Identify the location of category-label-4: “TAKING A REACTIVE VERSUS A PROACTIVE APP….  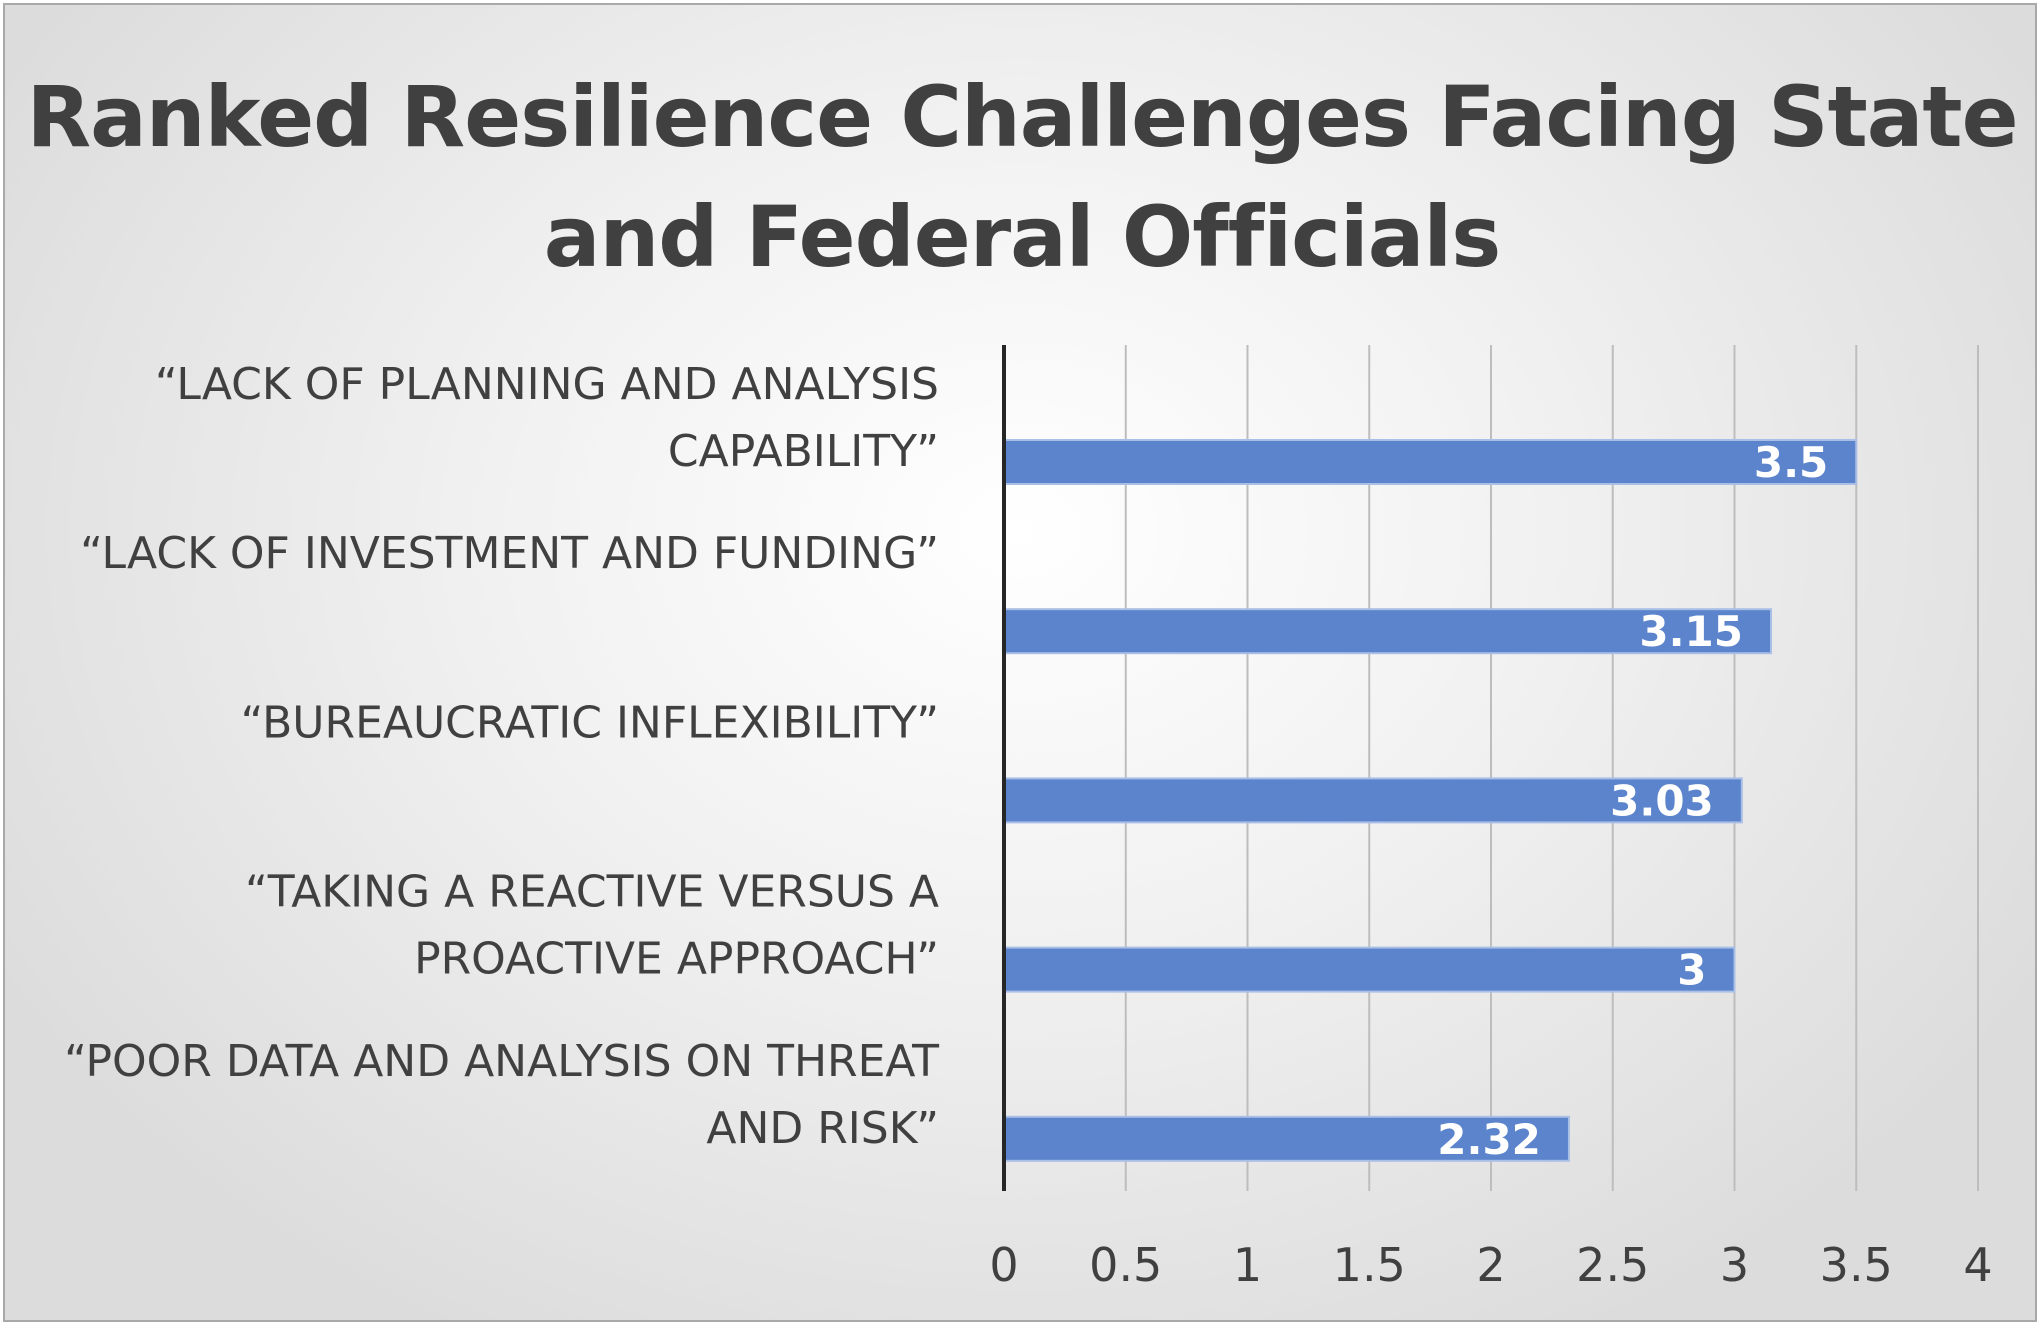
(592, 926).